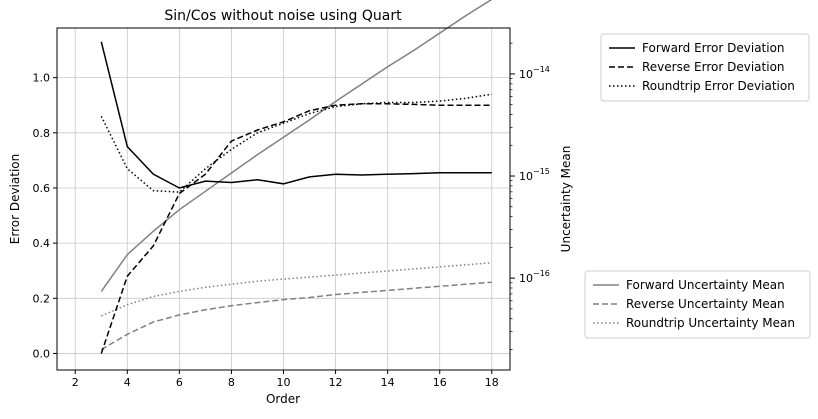 The height and width of the screenshot is (419, 818). Describe the element at coordinates (42, 243) in the screenshot. I see `left-y-tick-label: 0.4` at that location.